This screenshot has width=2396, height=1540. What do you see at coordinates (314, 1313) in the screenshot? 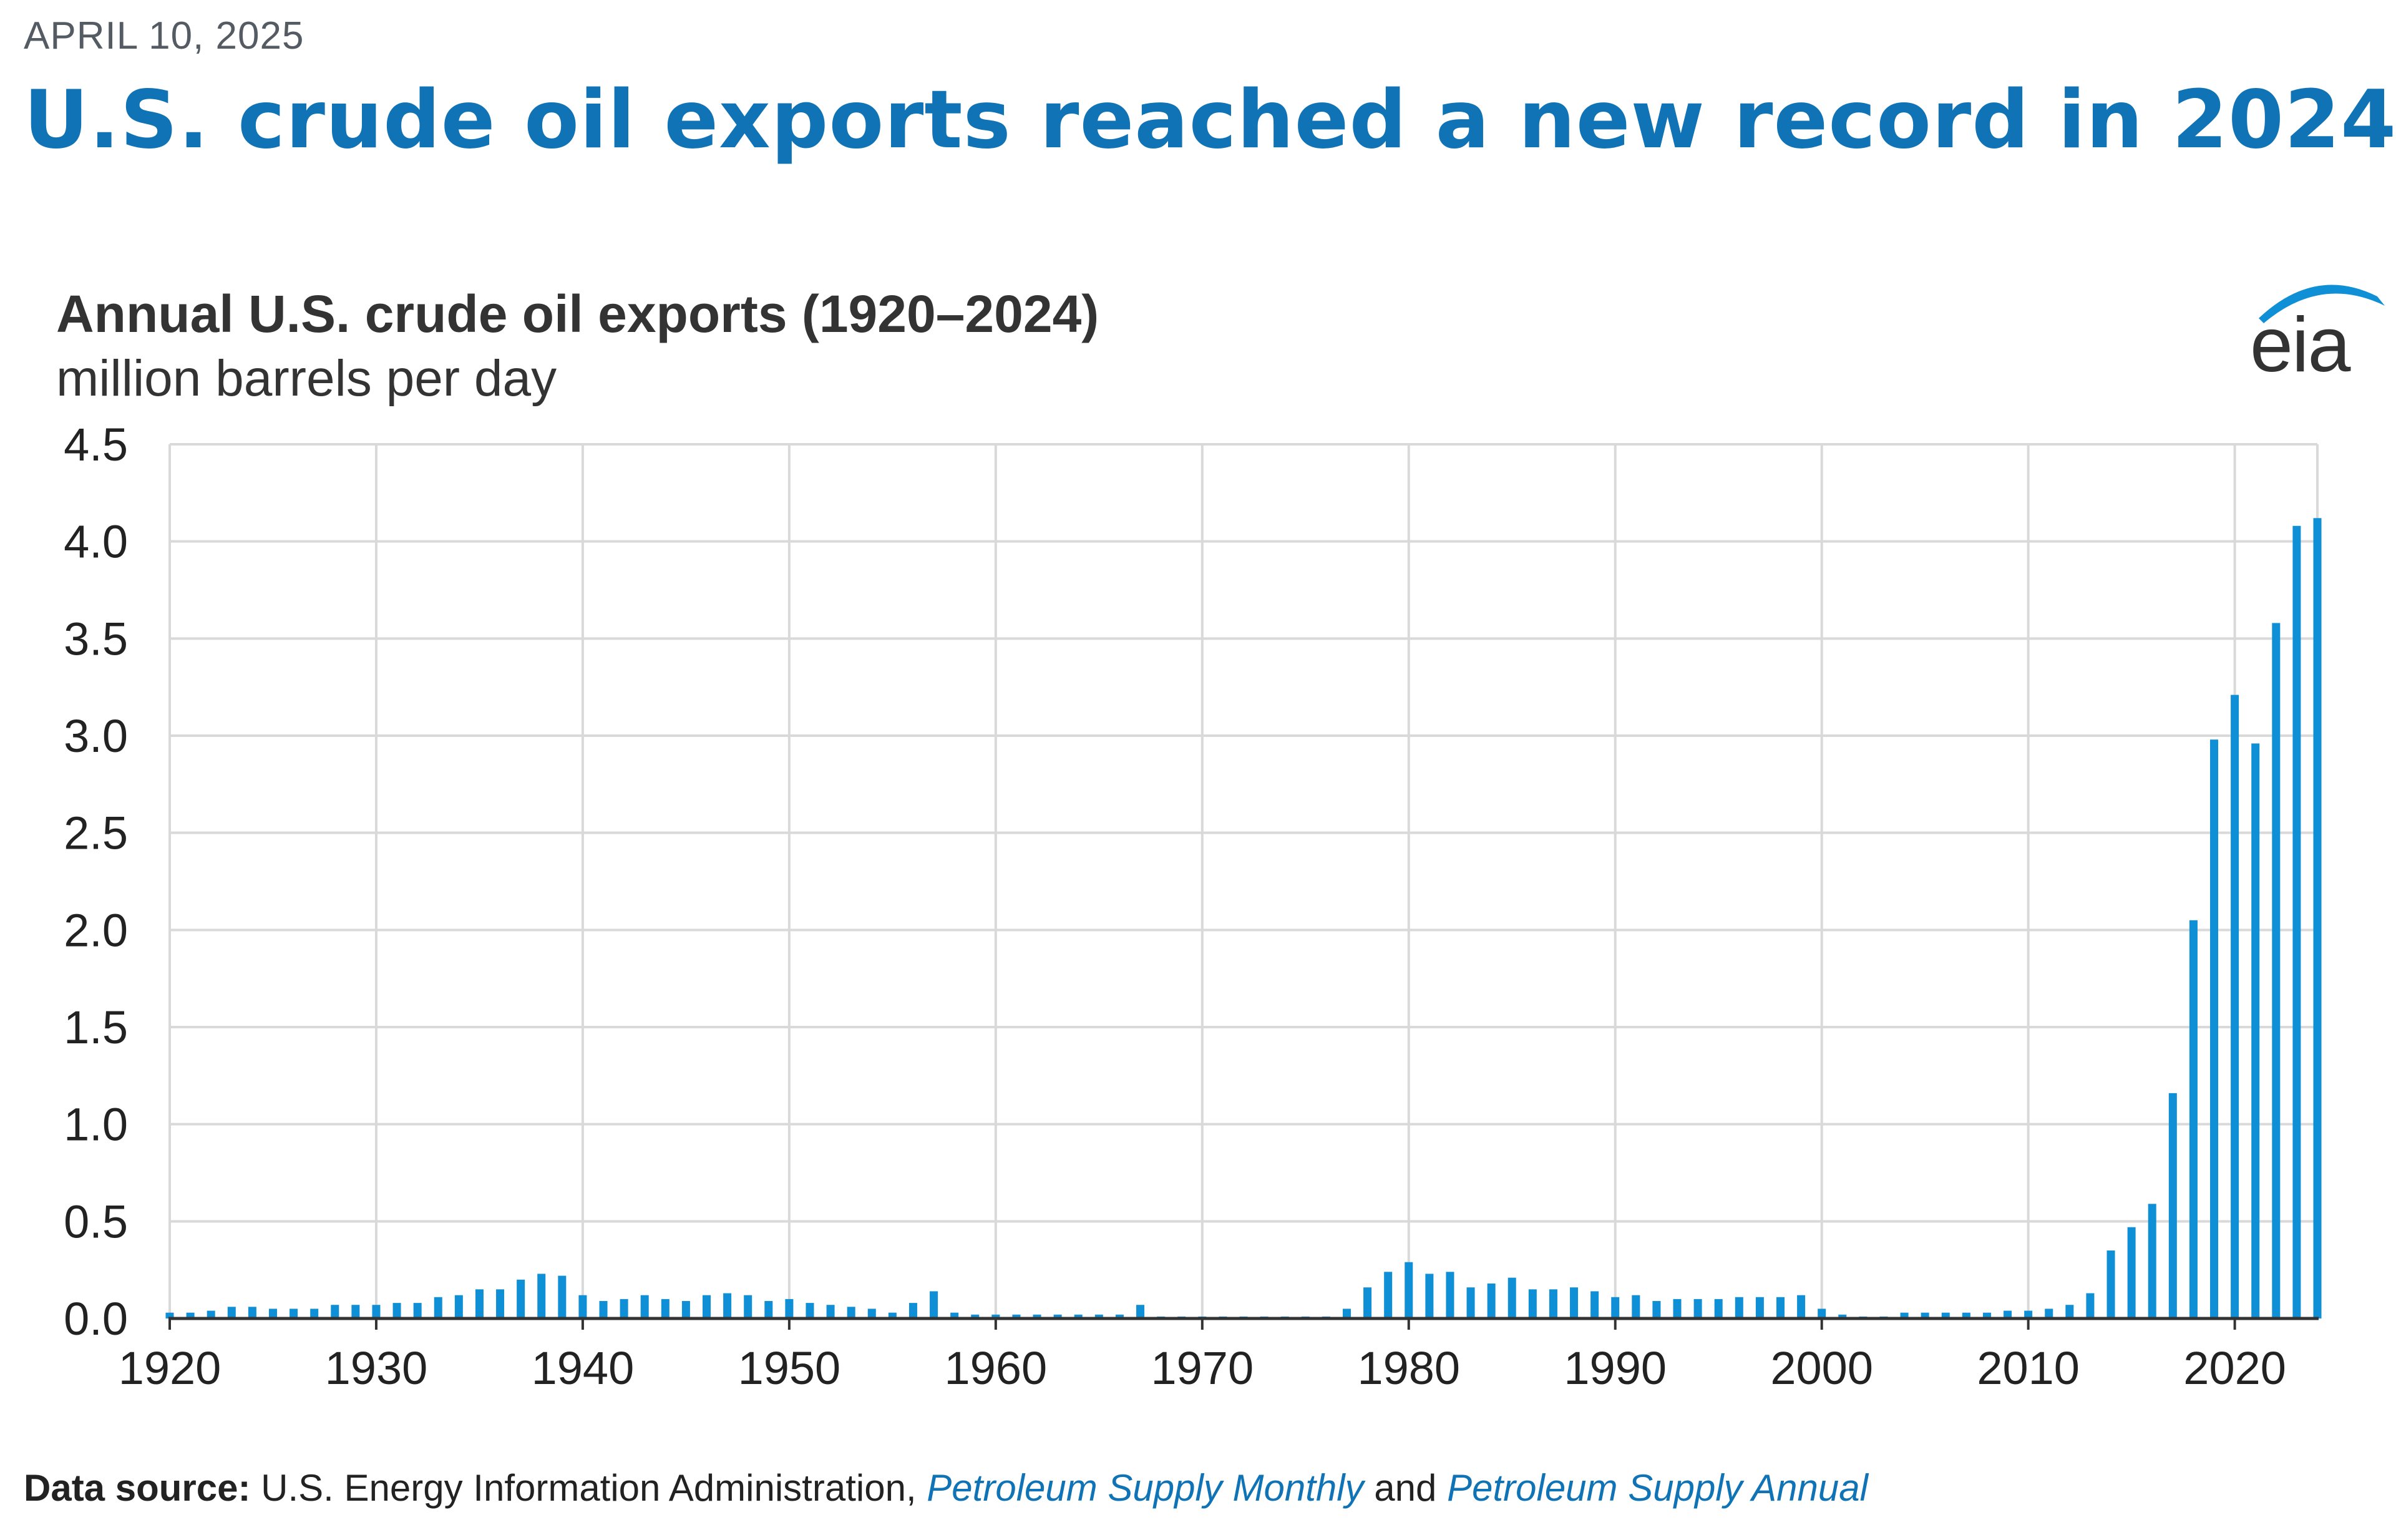
I see `bar-1927` at bounding box center [314, 1313].